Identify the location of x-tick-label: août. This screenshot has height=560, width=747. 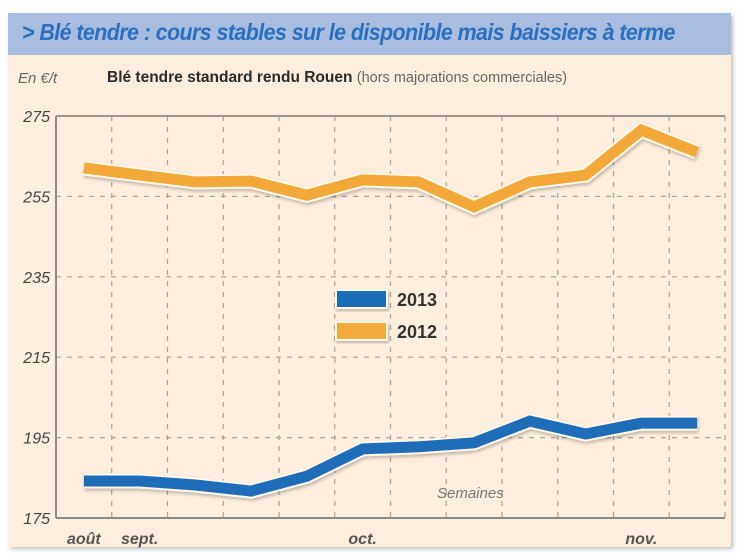
(84, 539).